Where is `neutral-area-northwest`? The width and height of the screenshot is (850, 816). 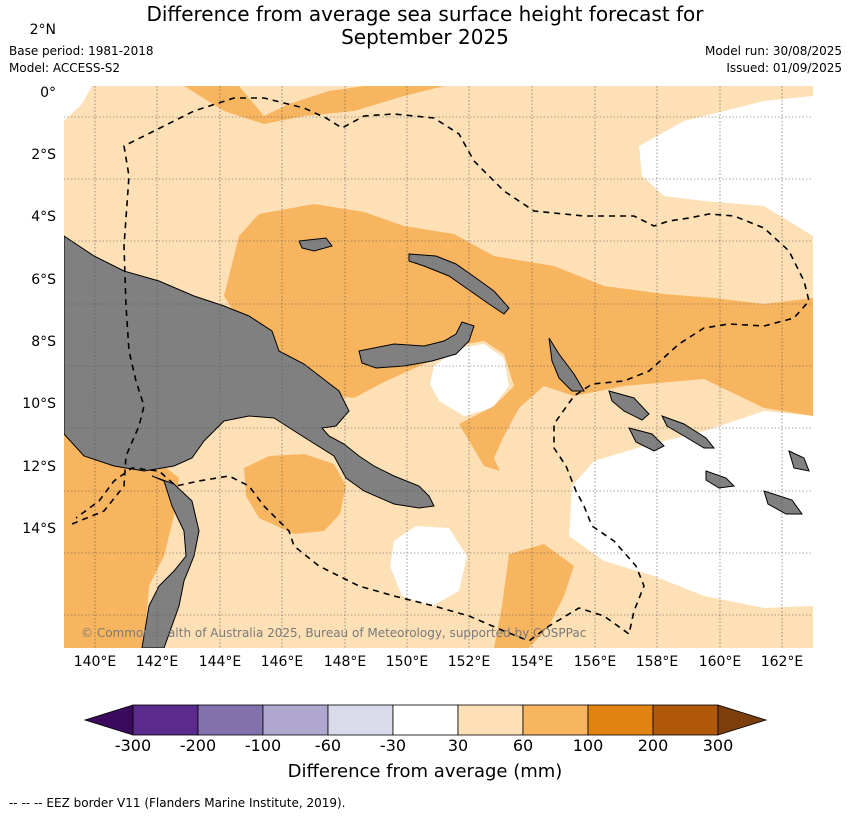 neutral-area-northwest is located at coordinates (78, 103).